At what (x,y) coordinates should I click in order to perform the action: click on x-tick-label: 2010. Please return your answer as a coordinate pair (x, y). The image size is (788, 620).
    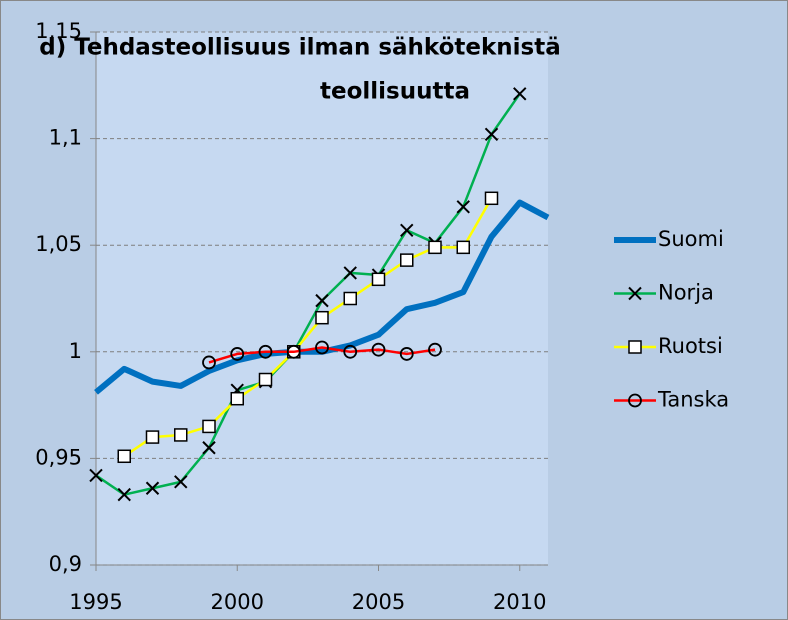
    Looking at the image, I should click on (519, 602).